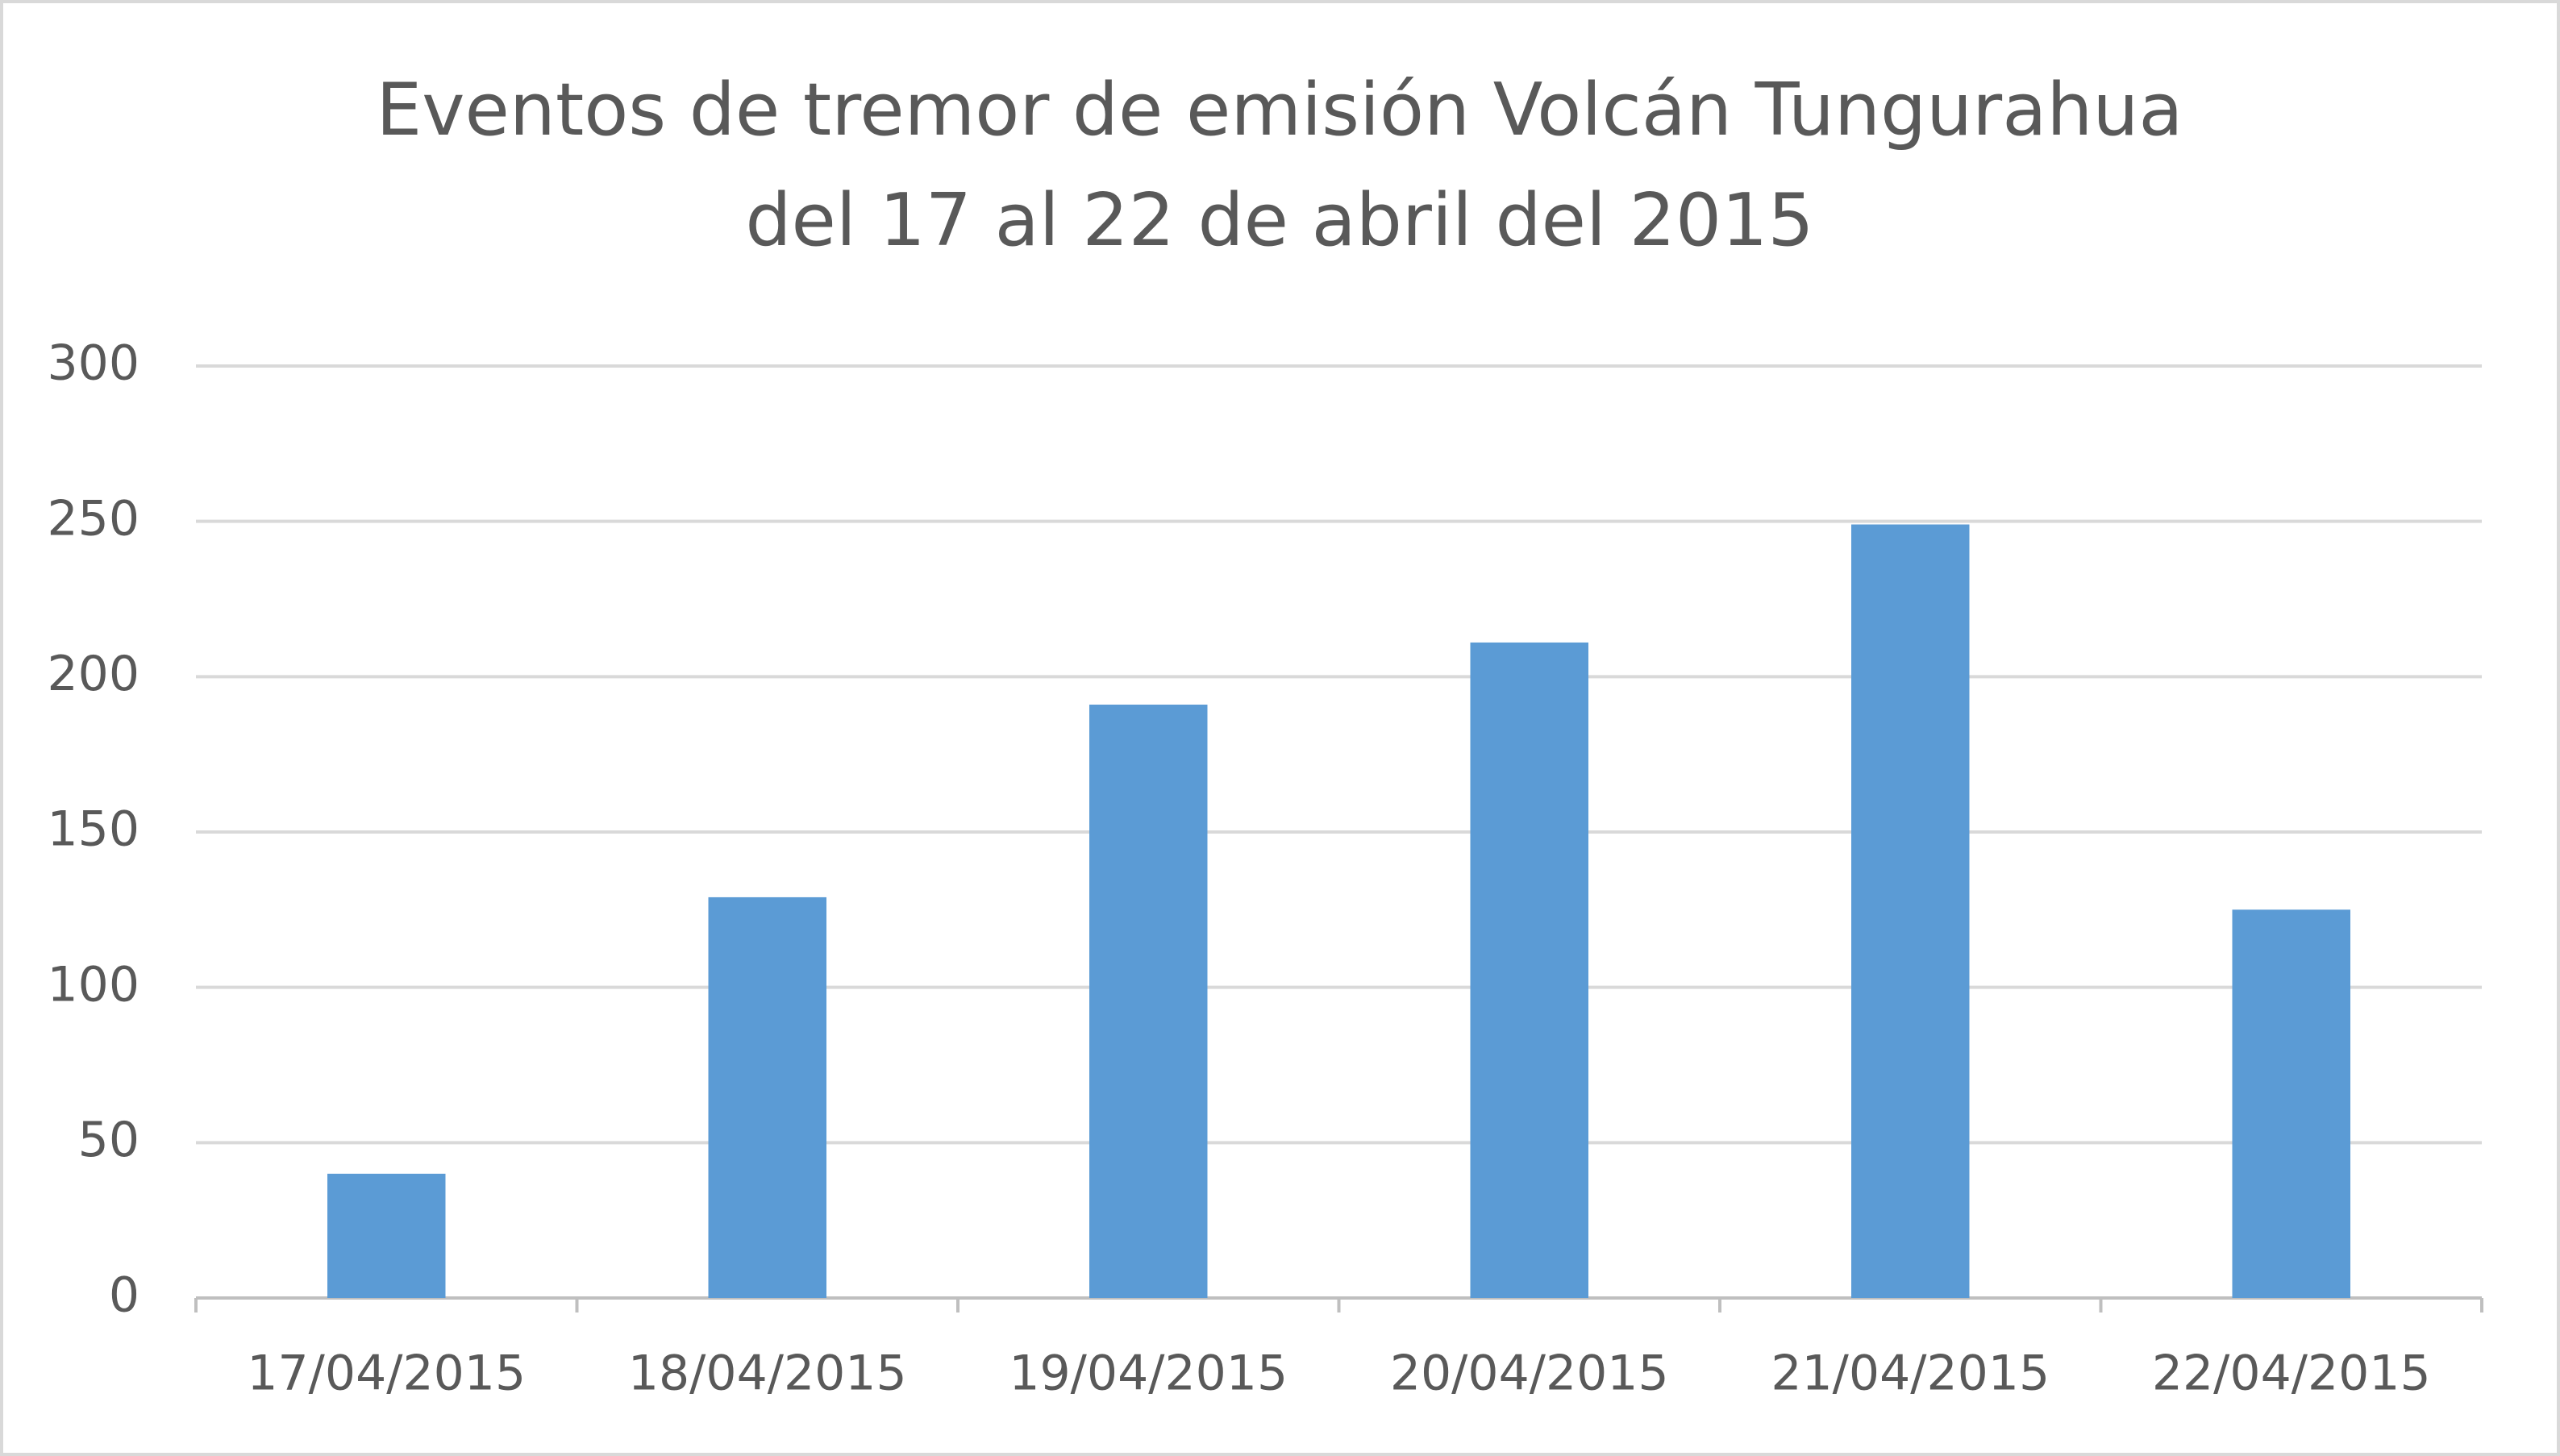 The image size is (2560, 1456). I want to click on y-tick-label: 50, so click(108, 1140).